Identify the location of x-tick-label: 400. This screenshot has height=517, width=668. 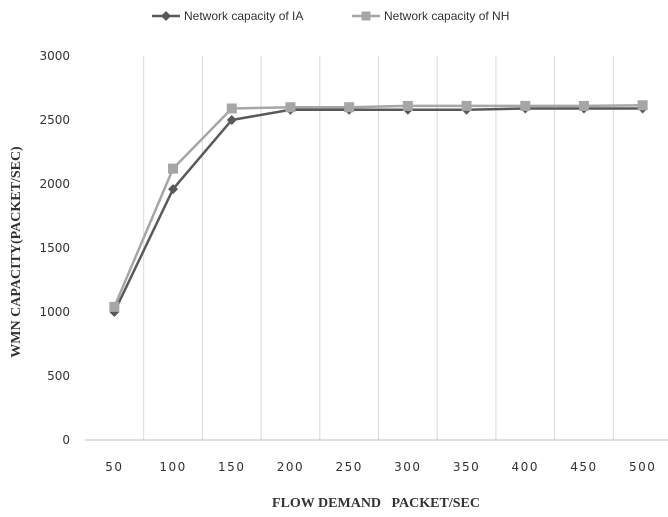
(525, 467).